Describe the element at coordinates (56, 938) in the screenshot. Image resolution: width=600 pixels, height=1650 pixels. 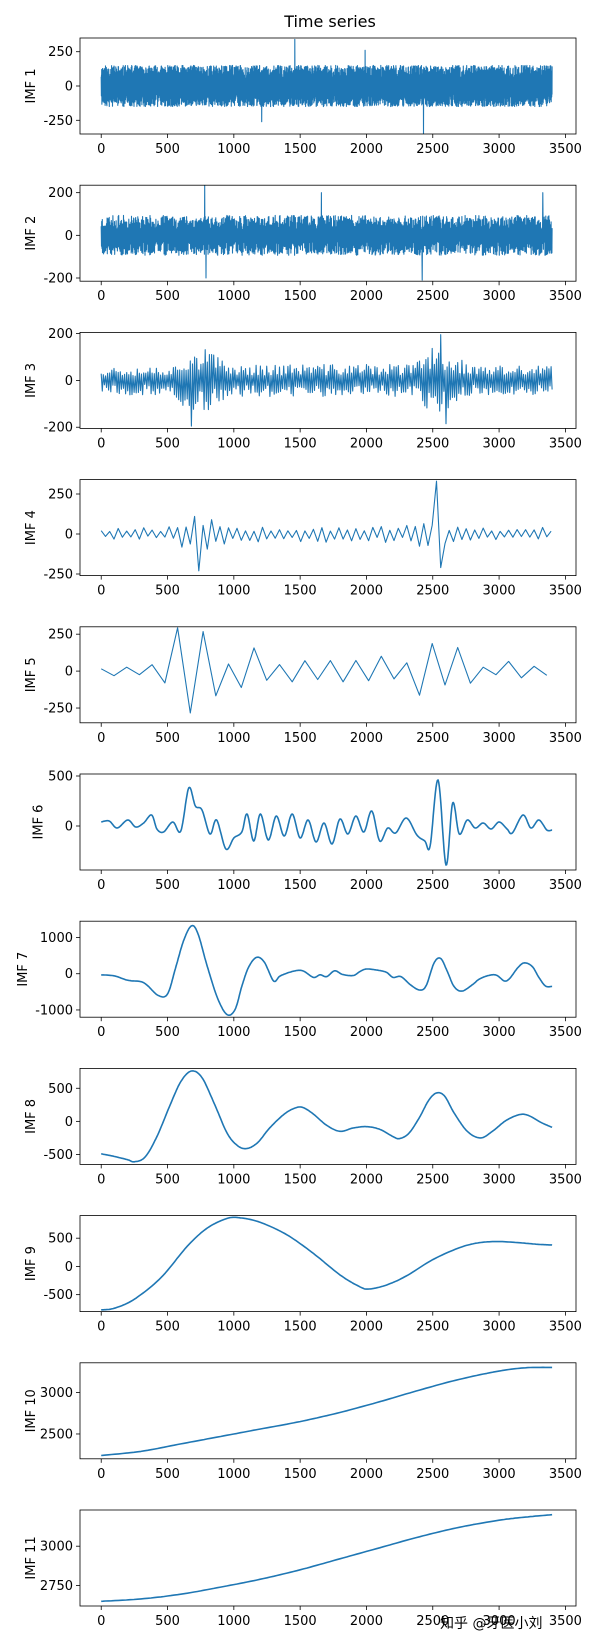
I see `y-tick-label: 1000` at that location.